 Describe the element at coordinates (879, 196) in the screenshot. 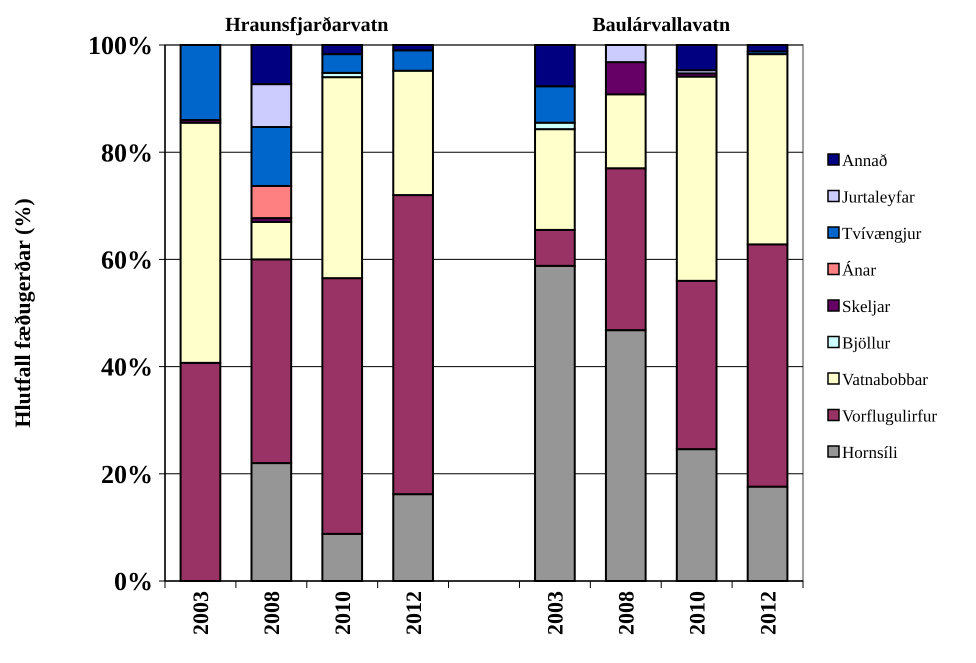

I see `legend-label: Jurtaleyfar` at that location.